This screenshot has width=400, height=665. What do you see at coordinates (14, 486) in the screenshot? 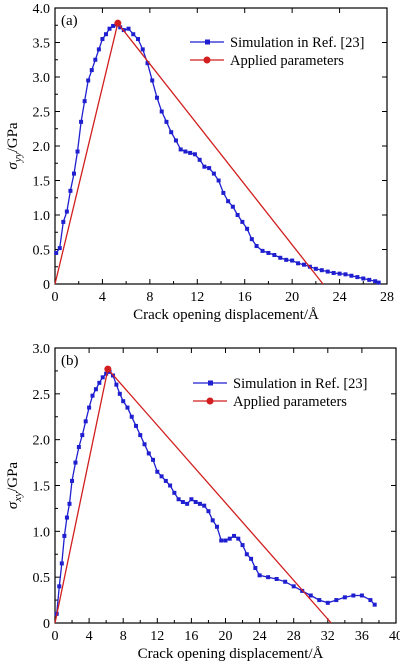
I see `y-axis-title: σxy/GPa` at bounding box center [14, 486].